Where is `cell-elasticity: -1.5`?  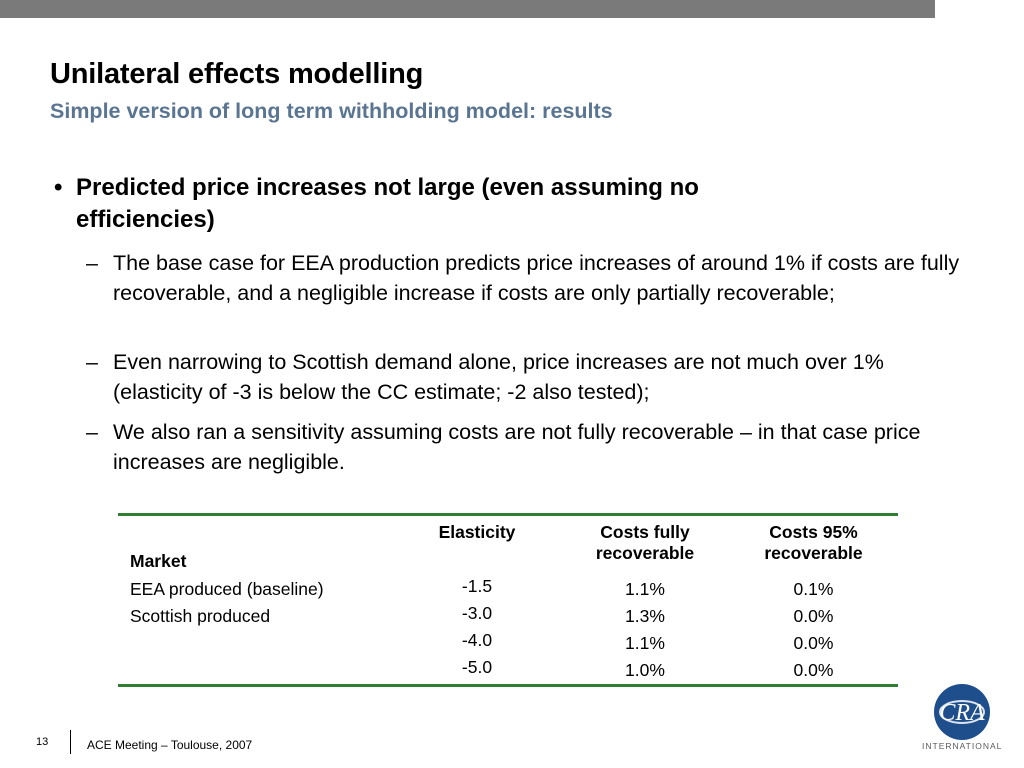 cell-elasticity: -1.5 is located at coordinates (477, 586).